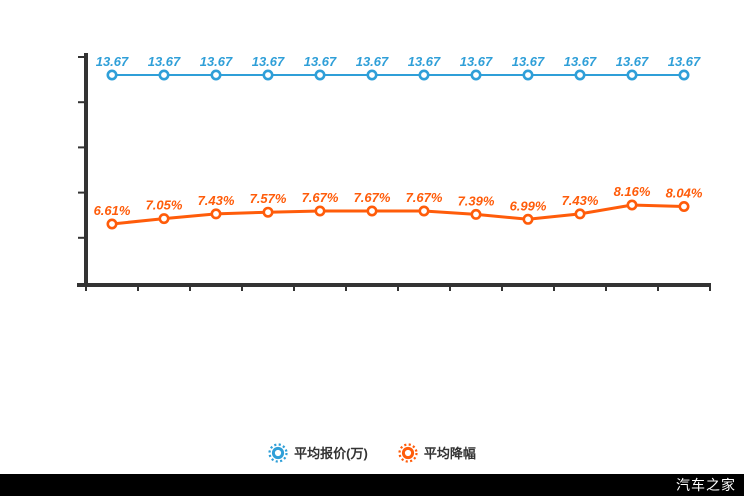 The image size is (744, 496). Describe the element at coordinates (268, 198) in the screenshot. I see `data-label: 7.57%` at that location.